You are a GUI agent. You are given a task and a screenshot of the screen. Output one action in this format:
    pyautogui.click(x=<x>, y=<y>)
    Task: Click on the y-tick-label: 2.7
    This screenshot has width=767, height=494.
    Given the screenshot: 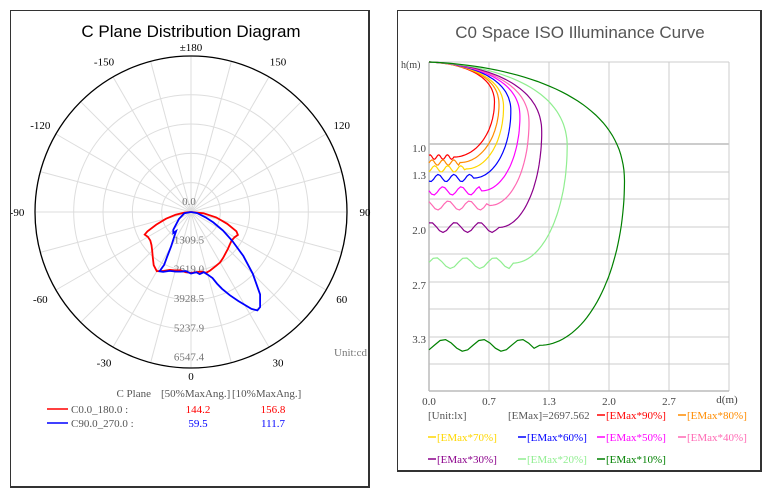 What is the action you would take?
    pyautogui.click(x=419, y=286)
    